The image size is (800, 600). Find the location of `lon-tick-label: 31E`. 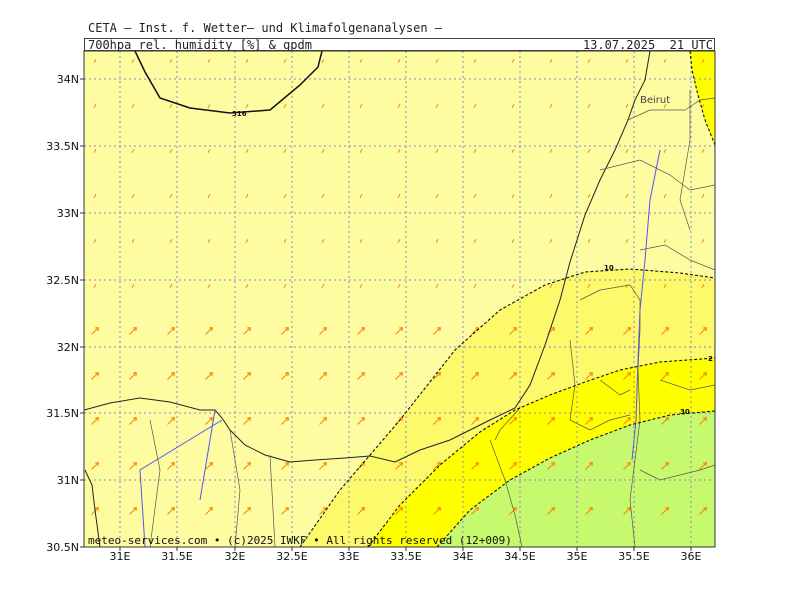

lon-tick-label: 31E is located at coordinates (120, 556).